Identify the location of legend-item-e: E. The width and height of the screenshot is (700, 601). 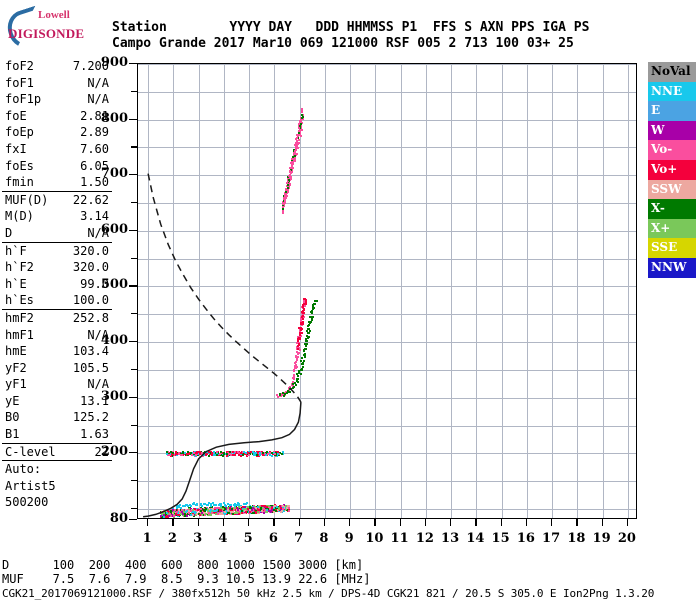
(672, 111).